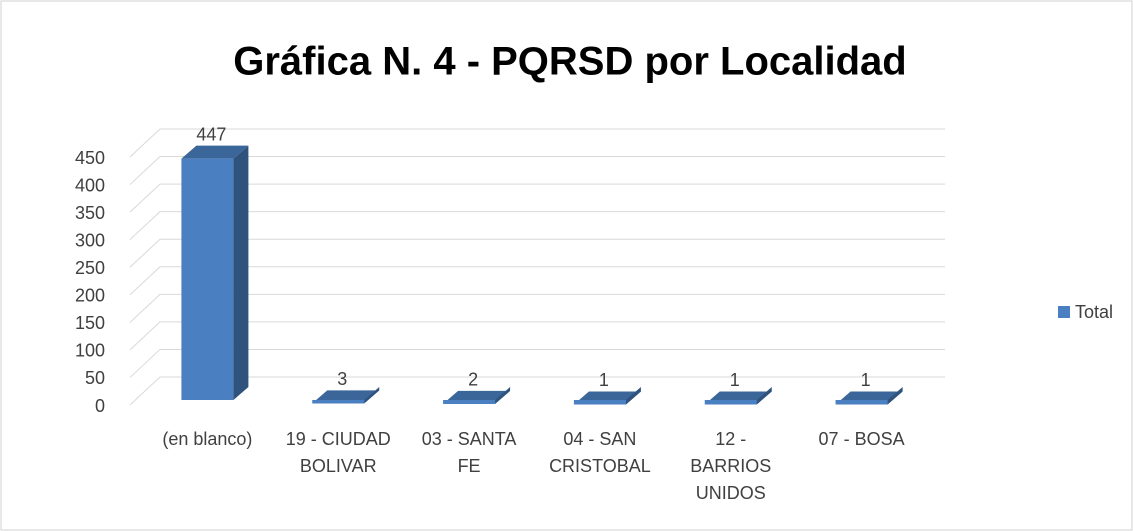 This screenshot has height=531, width=1133. What do you see at coordinates (215, 152) in the screenshot?
I see `bar-top` at bounding box center [215, 152].